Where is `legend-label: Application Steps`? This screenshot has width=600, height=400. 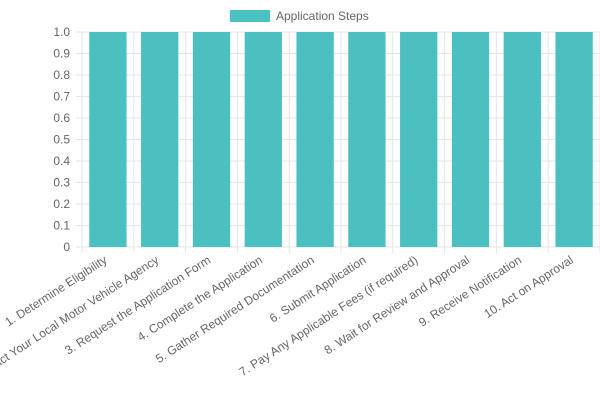
legend-label: Application Steps is located at coordinates (322, 16).